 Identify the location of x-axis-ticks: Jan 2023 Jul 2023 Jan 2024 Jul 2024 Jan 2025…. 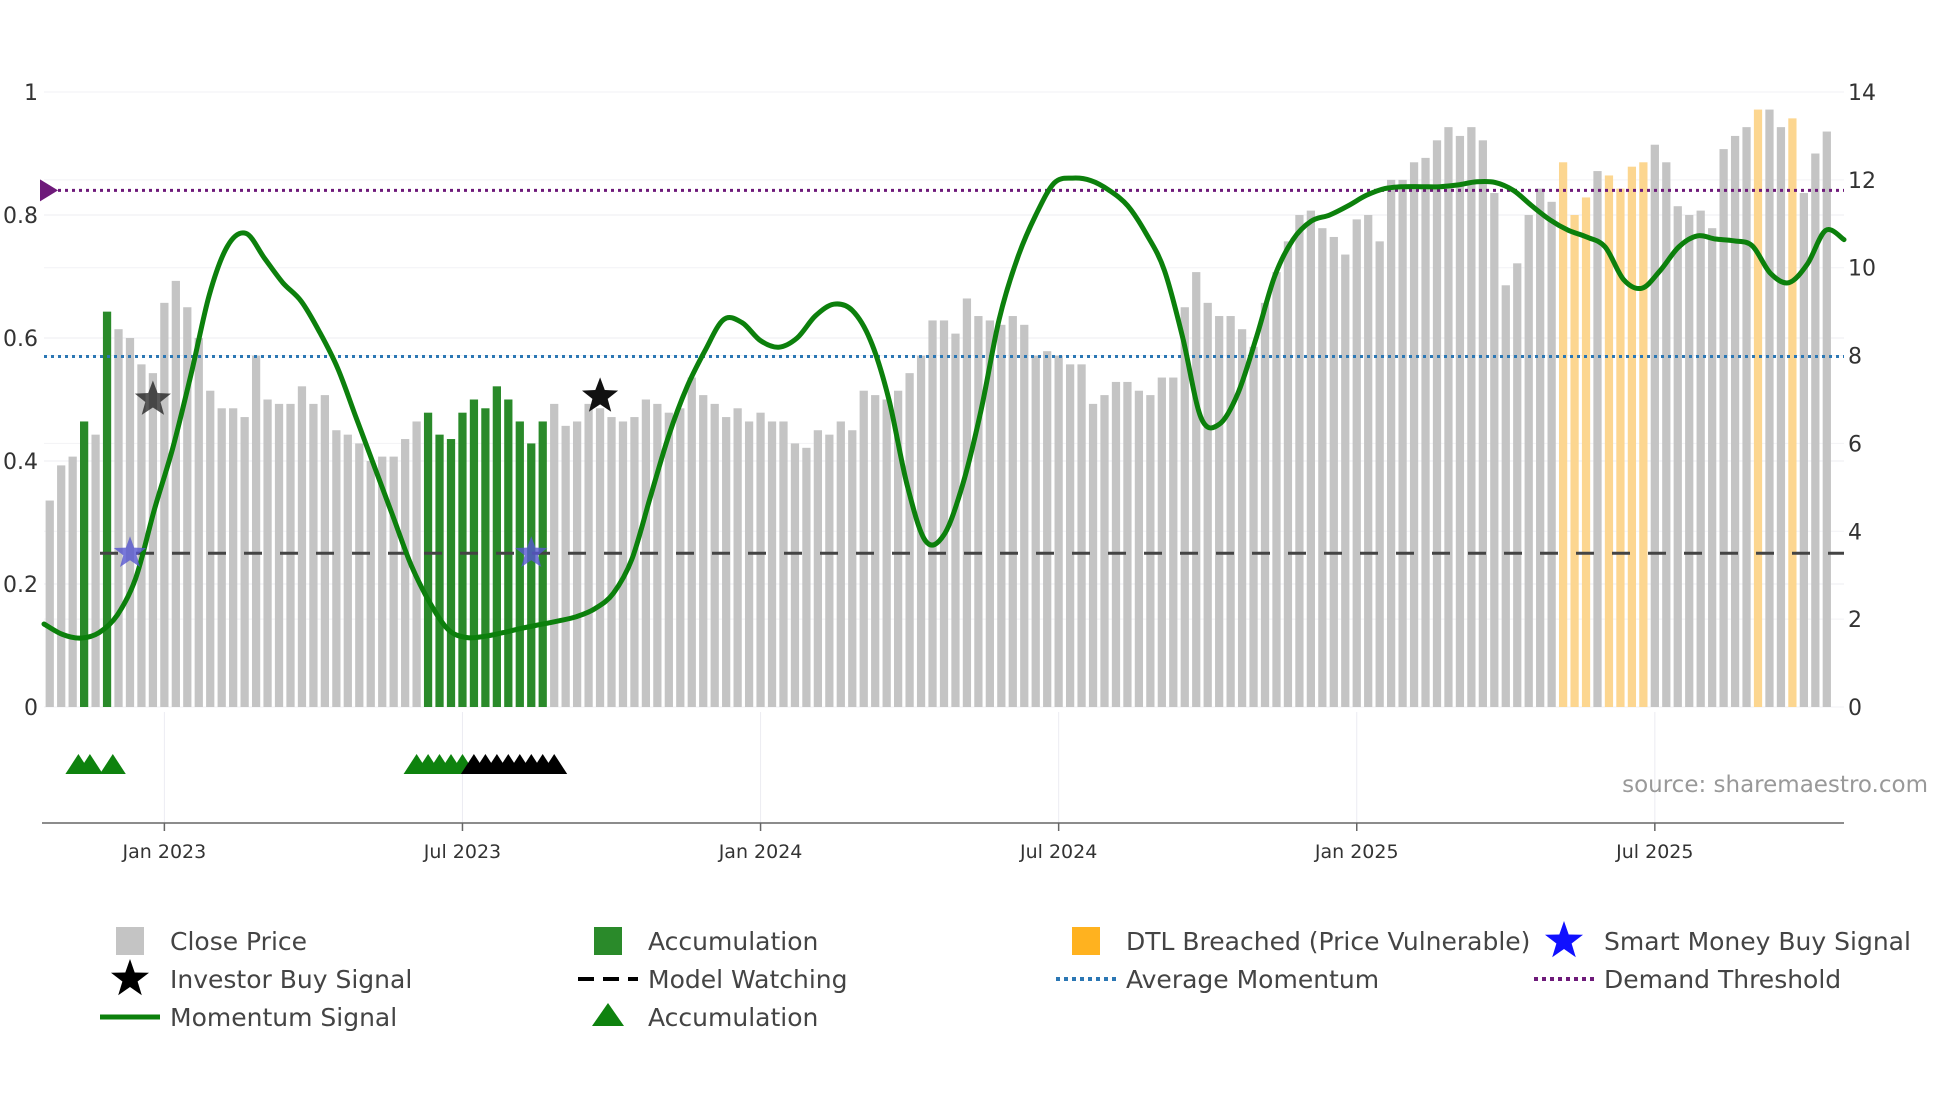
(907, 843).